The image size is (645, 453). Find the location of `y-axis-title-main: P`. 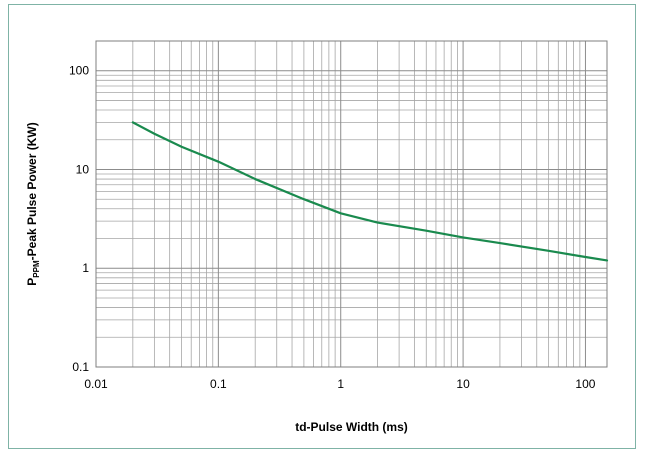

y-axis-title-main: P is located at coordinates (32, 282).